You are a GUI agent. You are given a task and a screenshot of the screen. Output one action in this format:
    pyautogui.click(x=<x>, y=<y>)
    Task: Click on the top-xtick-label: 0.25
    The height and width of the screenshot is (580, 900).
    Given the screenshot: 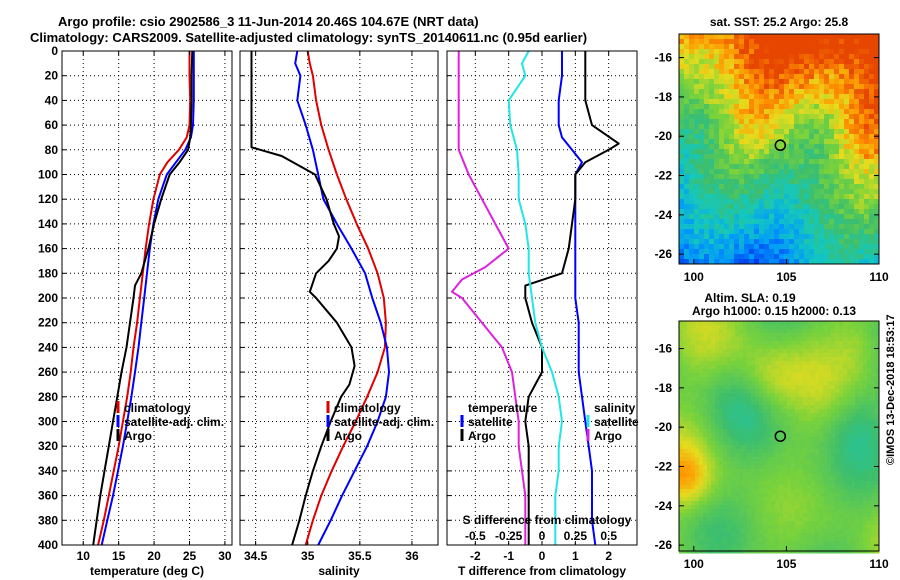 What is the action you would take?
    pyautogui.click(x=576, y=536)
    